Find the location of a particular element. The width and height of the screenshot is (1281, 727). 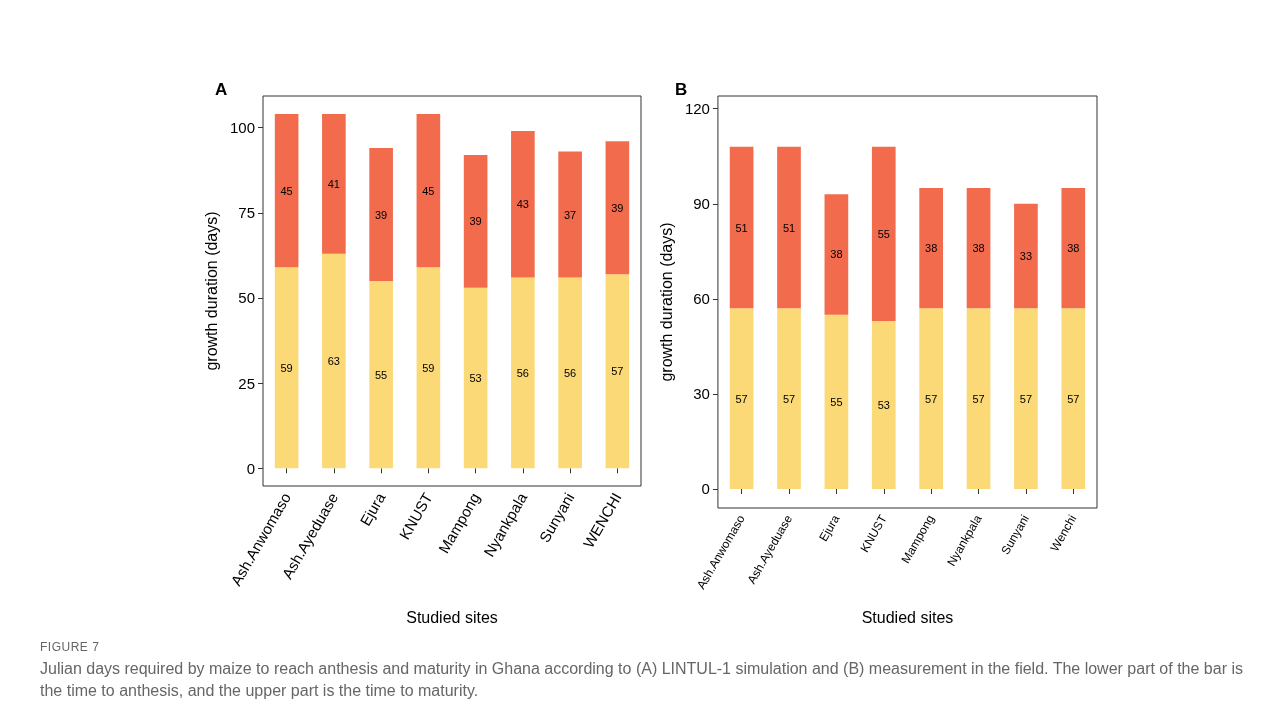

data-label: 41 is located at coordinates (333, 183).